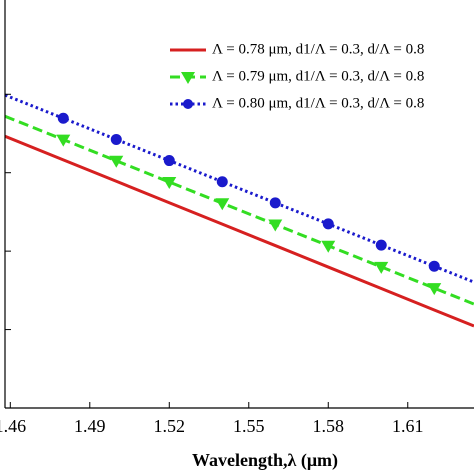 This screenshot has height=474, width=474. I want to click on legend-label: Λ = 0.80 μm, d1/Λ = 0.3, d/Λ = 0.8, so click(318, 103).